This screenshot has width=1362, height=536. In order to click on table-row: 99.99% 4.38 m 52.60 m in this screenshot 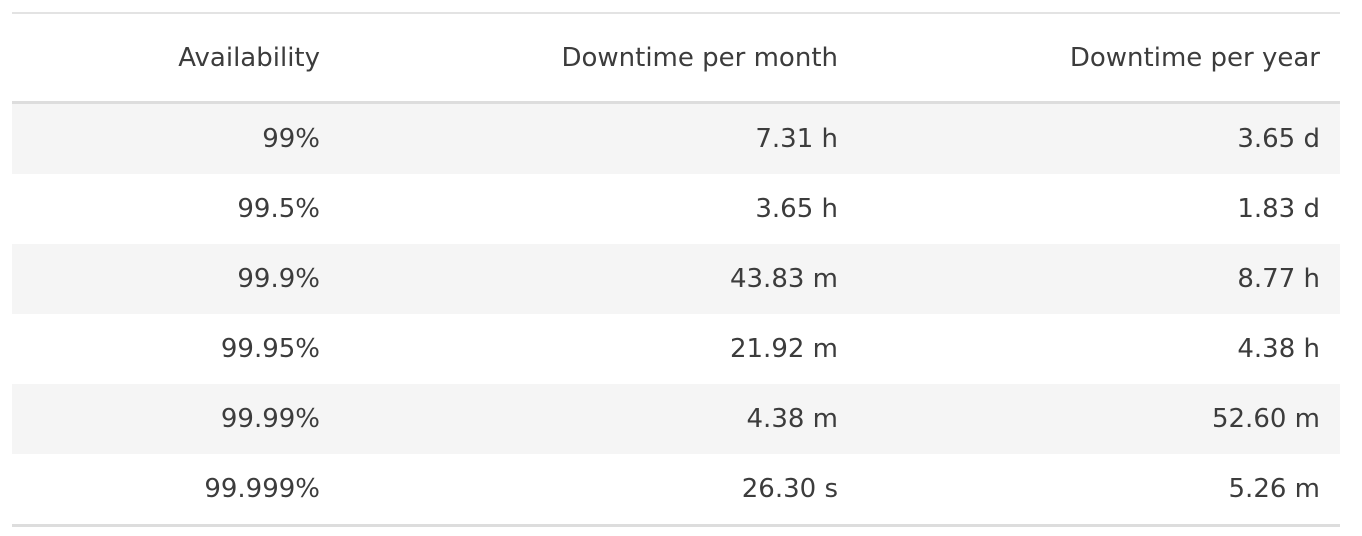, I will do `click(676, 419)`.